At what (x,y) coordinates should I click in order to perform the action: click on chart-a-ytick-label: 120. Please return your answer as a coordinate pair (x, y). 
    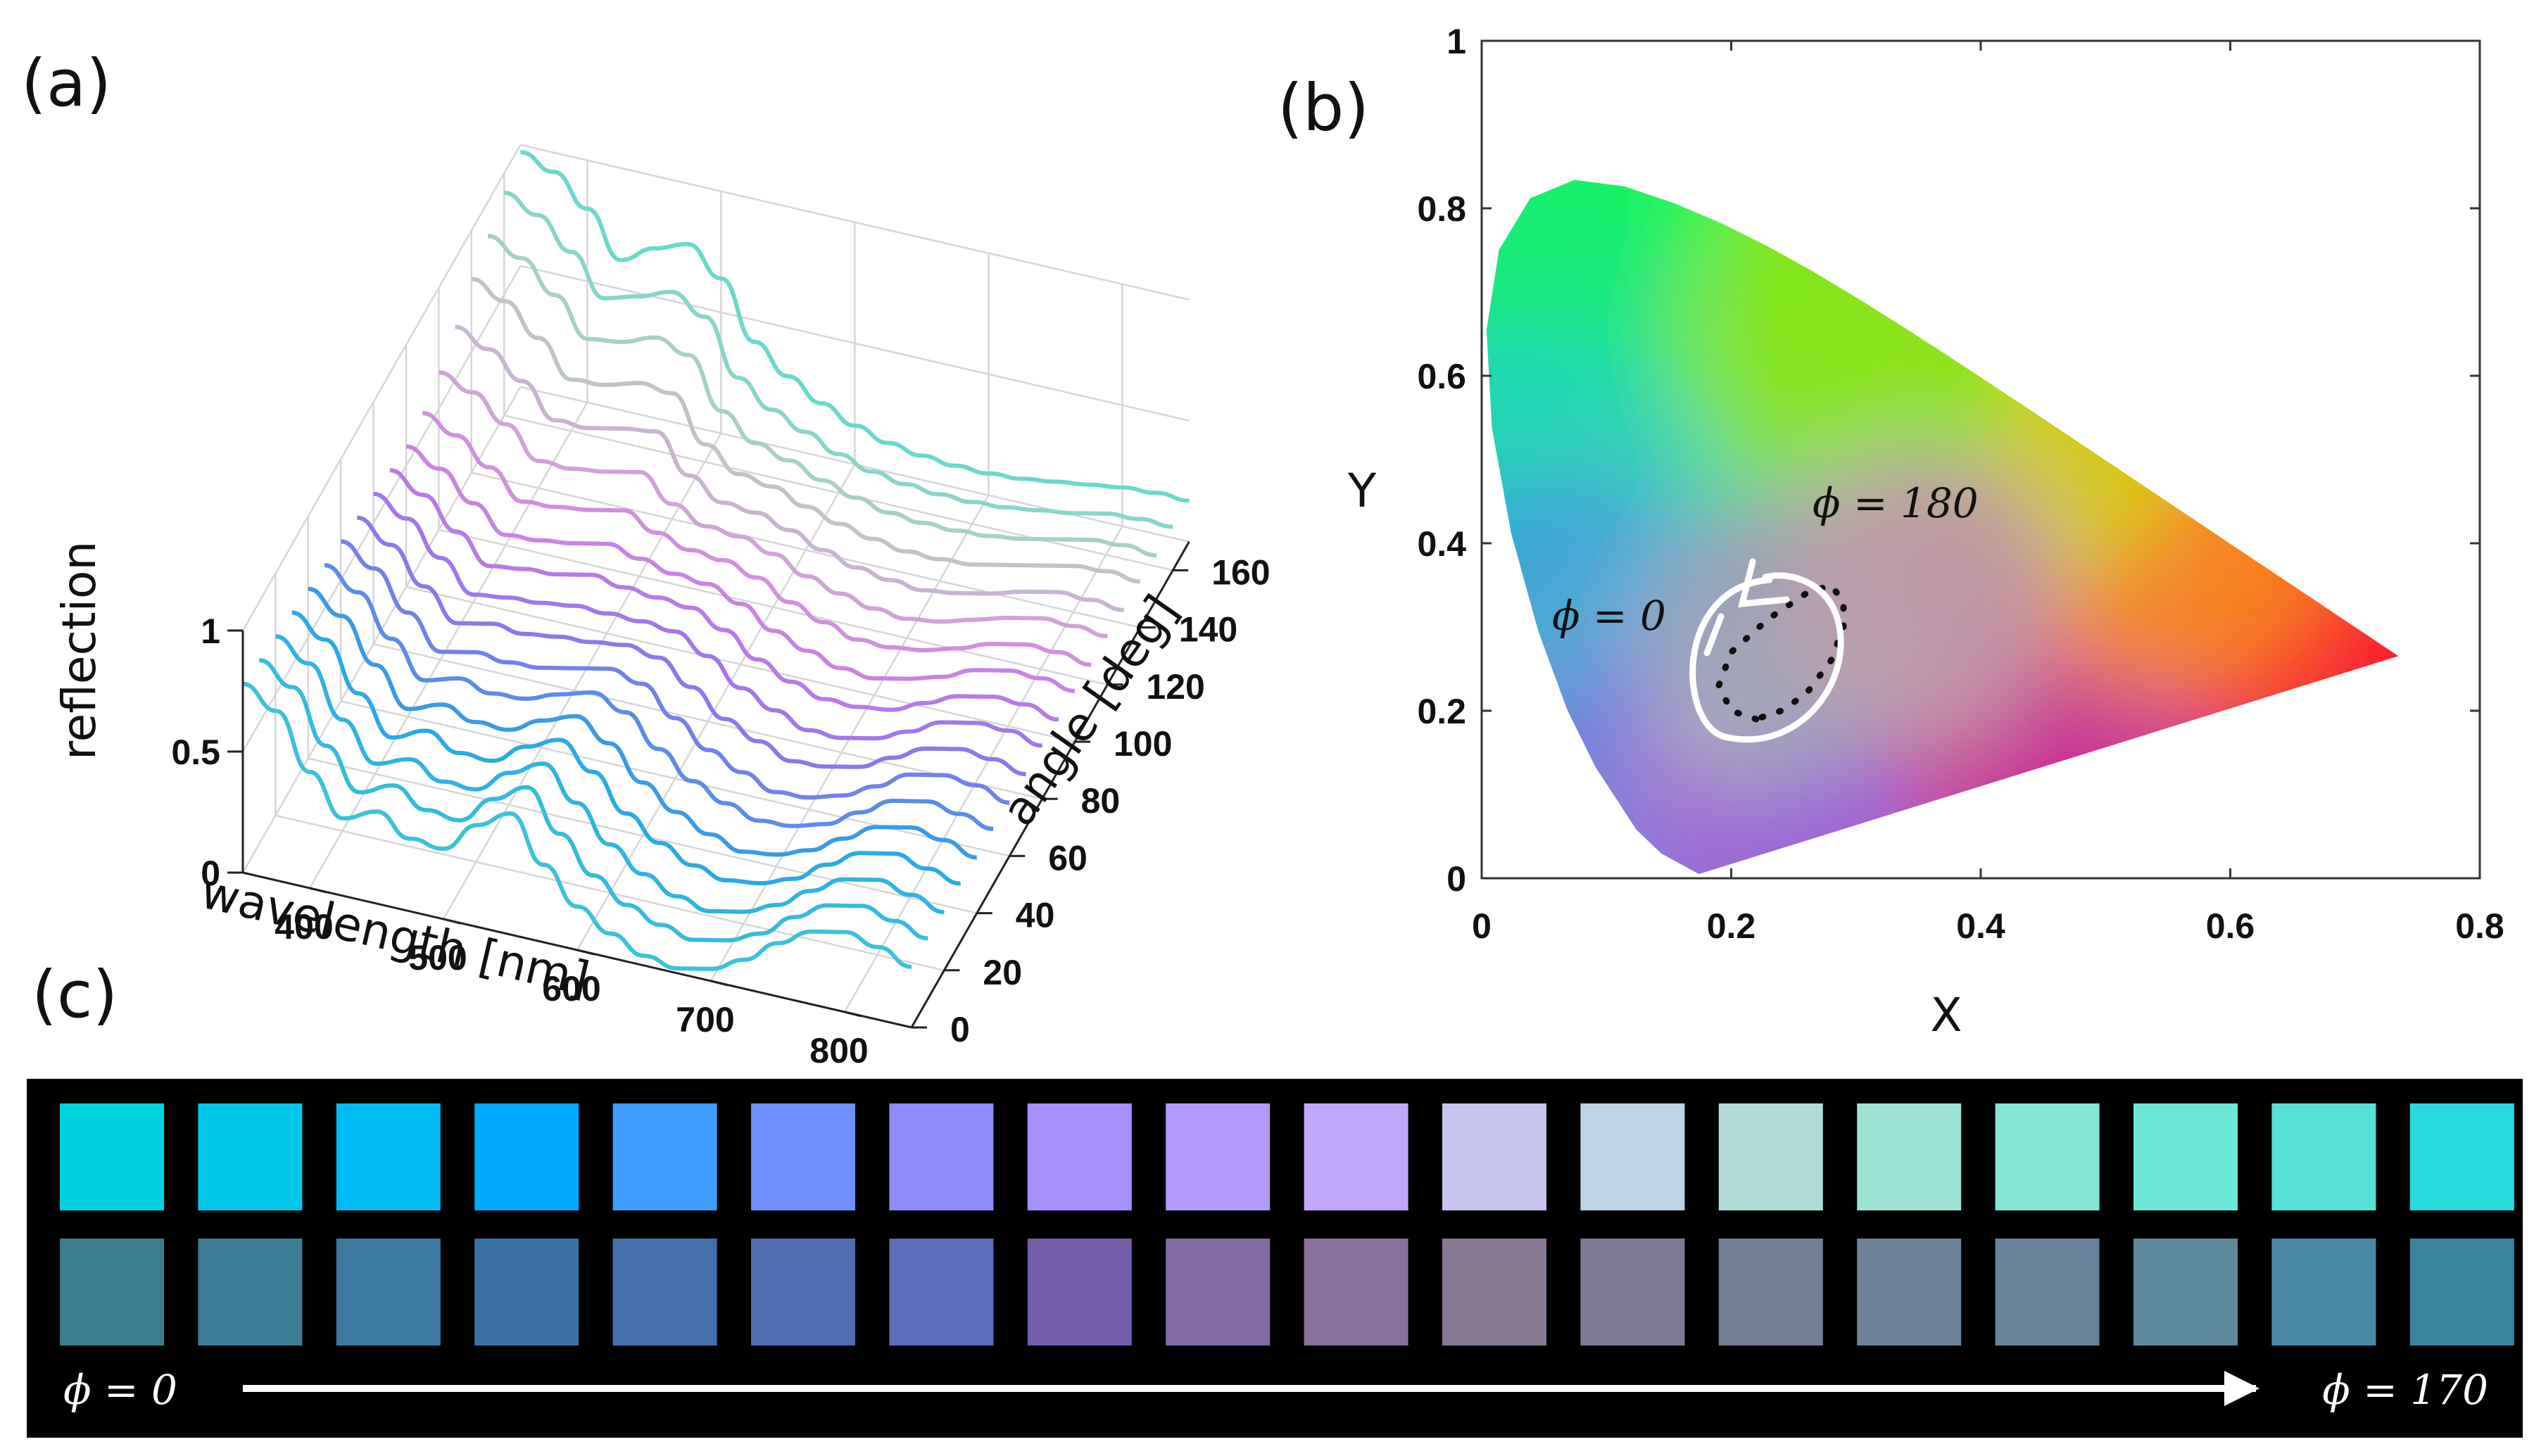
    Looking at the image, I should click on (1175, 687).